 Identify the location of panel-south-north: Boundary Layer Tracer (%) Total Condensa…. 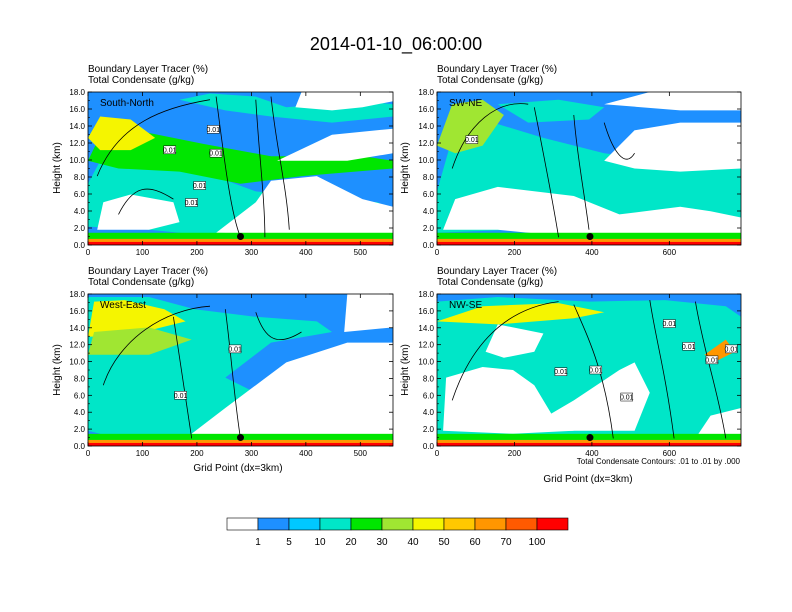
(223, 160).